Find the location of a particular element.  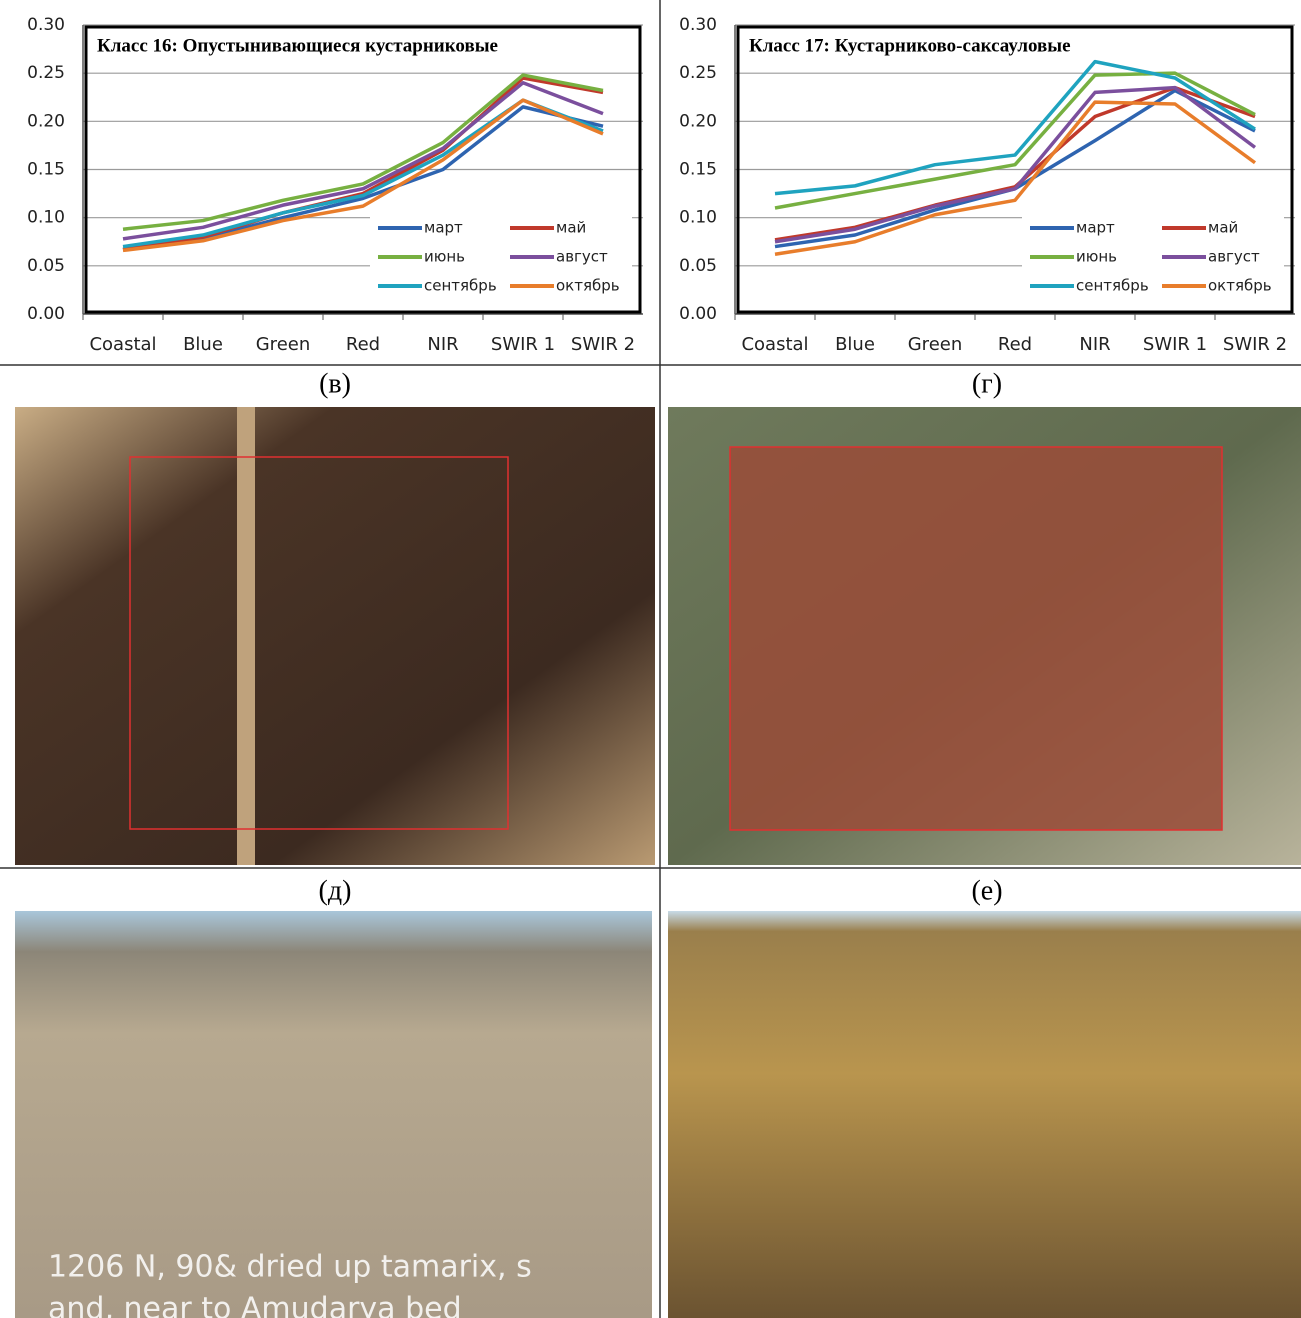

panel-label: (д) is located at coordinates (335, 890).